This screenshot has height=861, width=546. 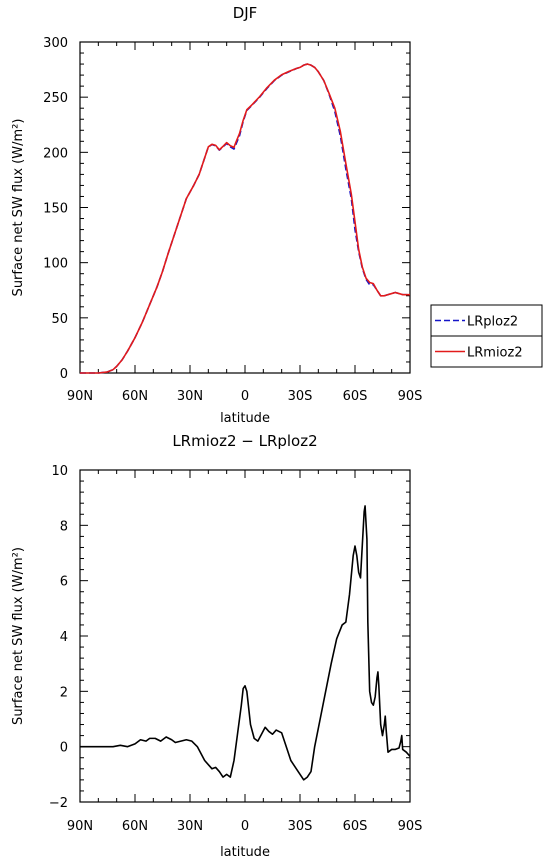 What do you see at coordinates (64, 526) in the screenshot?
I see `y-tick-label: 8` at bounding box center [64, 526].